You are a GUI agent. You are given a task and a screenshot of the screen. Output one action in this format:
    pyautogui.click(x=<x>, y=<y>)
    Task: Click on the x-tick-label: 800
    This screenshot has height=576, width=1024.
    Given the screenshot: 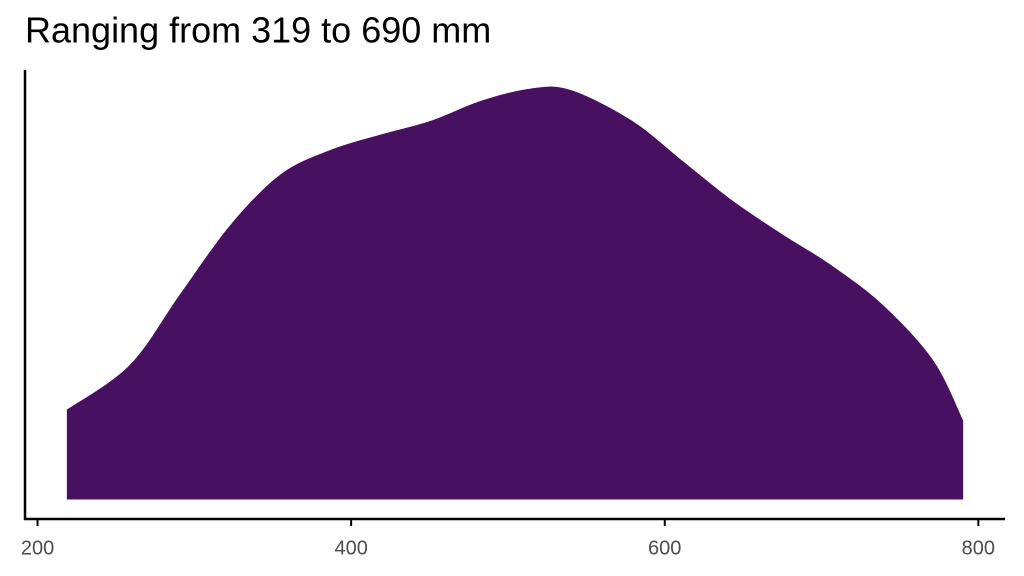 What is the action you would take?
    pyautogui.click(x=978, y=548)
    